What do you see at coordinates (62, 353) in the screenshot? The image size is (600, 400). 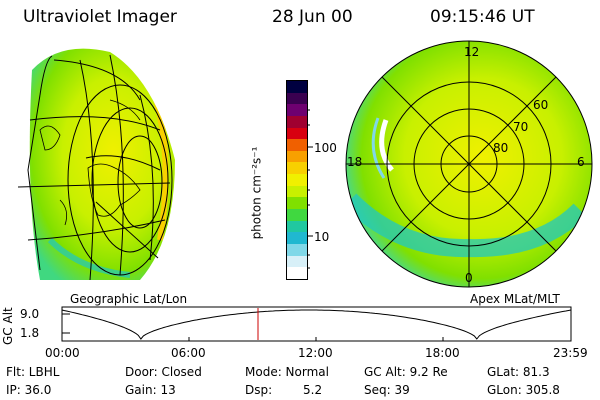 I see `xtick-0000: 00:00` at bounding box center [62, 353].